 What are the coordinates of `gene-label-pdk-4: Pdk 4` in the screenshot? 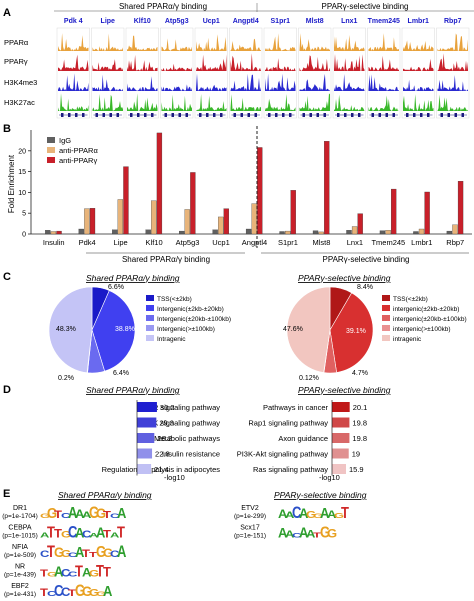 It's located at (73, 21).